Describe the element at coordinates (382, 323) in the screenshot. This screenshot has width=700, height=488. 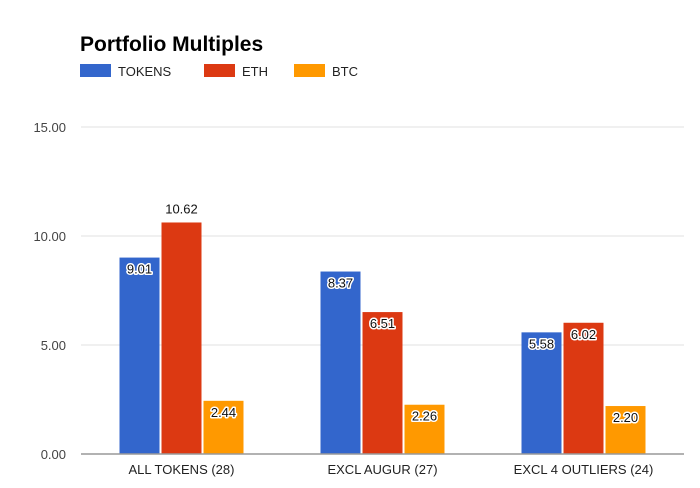
I see `data-label: 6.51` at that location.